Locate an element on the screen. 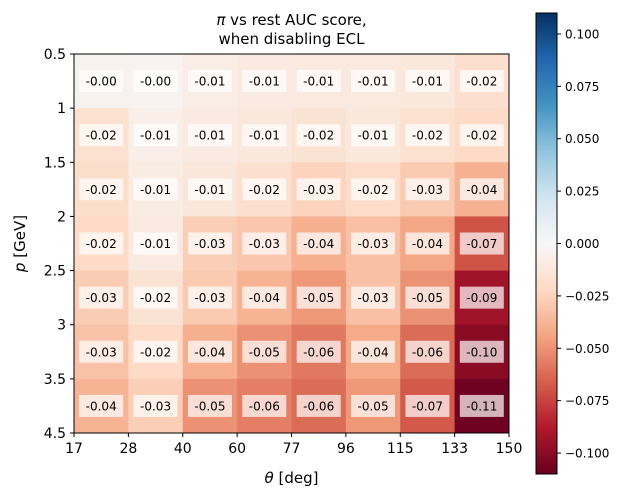 Image resolution: width=628 pixels, height=499 pixels. x-axis-title-text: θ [deg] is located at coordinates (292, 478).